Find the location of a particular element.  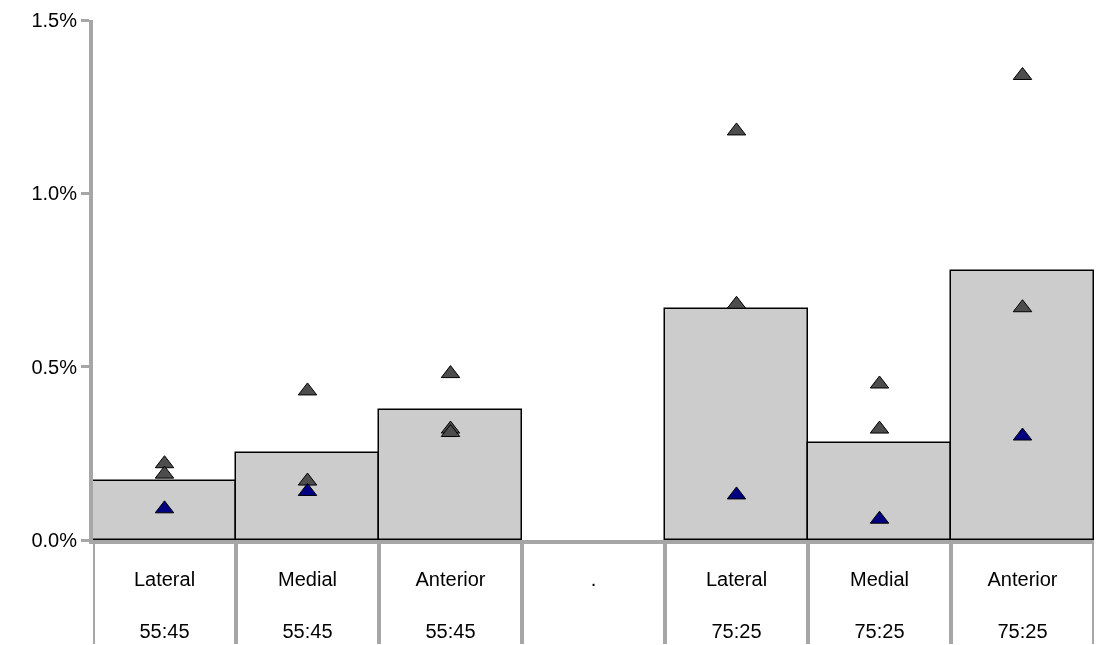

y-tick-label: 0.0% is located at coordinates (54, 540).